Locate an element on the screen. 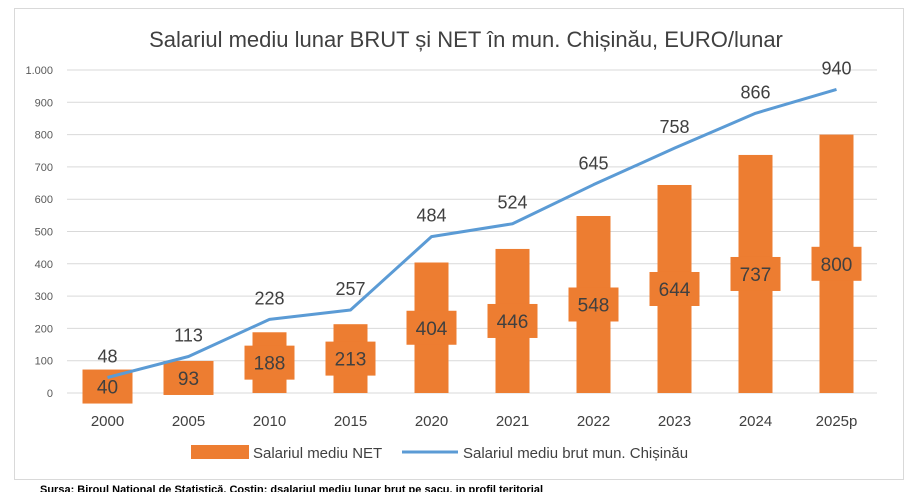  x-tick-label: 2005 is located at coordinates (188, 421).